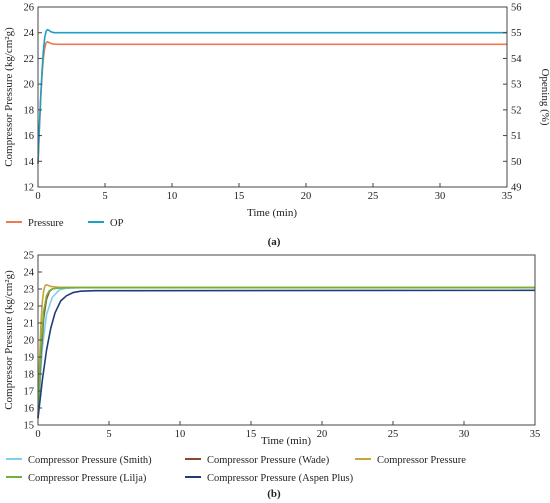 This screenshot has width=550, height=503. Describe the element at coordinates (273, 192) in the screenshot. I see `panel-a-x-ticks: 0 5 10 15 20 25 30 35` at that location.